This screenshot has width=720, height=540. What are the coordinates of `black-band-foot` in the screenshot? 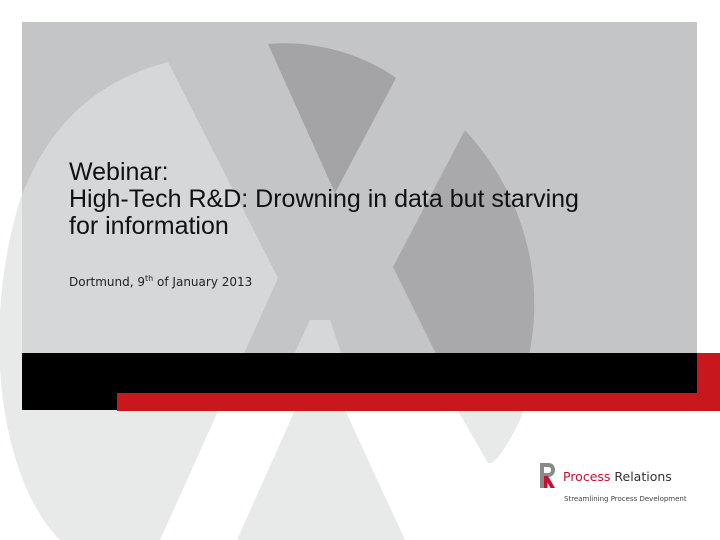 It's located at (69, 401).